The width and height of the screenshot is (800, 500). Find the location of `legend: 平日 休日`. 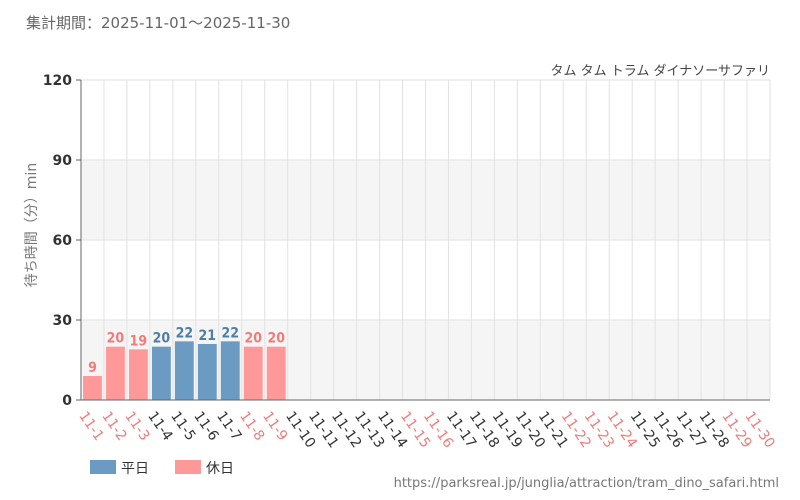

legend: 平日 休日 is located at coordinates (162, 468).